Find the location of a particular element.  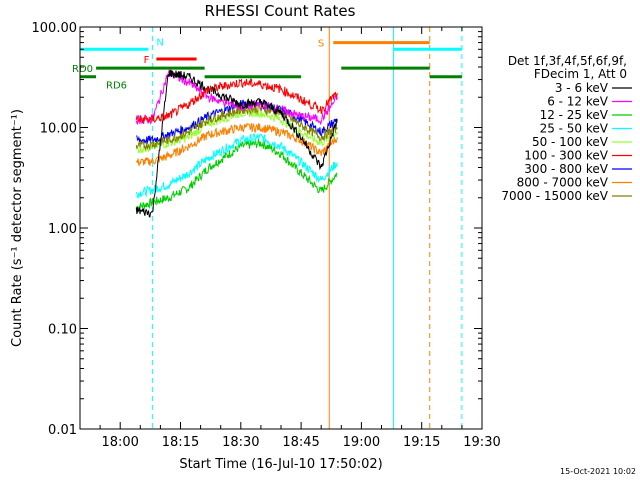

legend-label-7: 800 - 7000 keV is located at coordinates (563, 183).